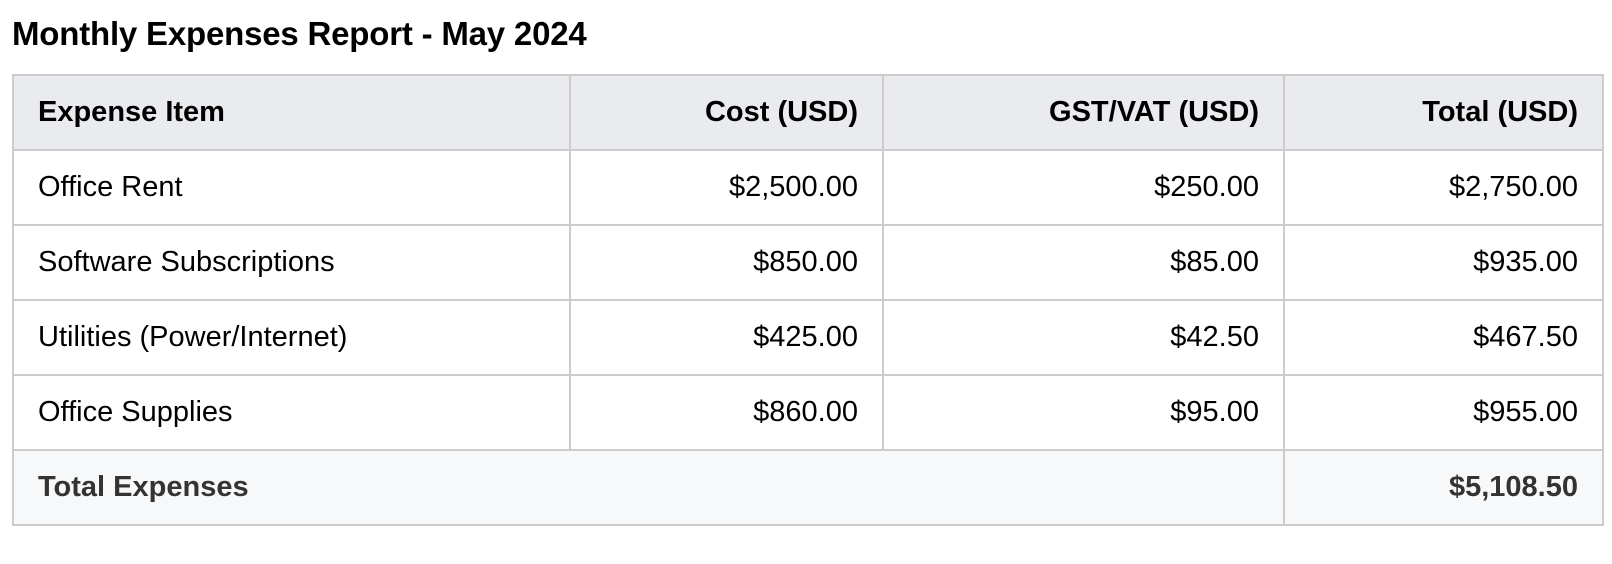 The height and width of the screenshot is (564, 1612). Describe the element at coordinates (1443, 487) in the screenshot. I see `total-expenses-value: $5,108.50` at that location.